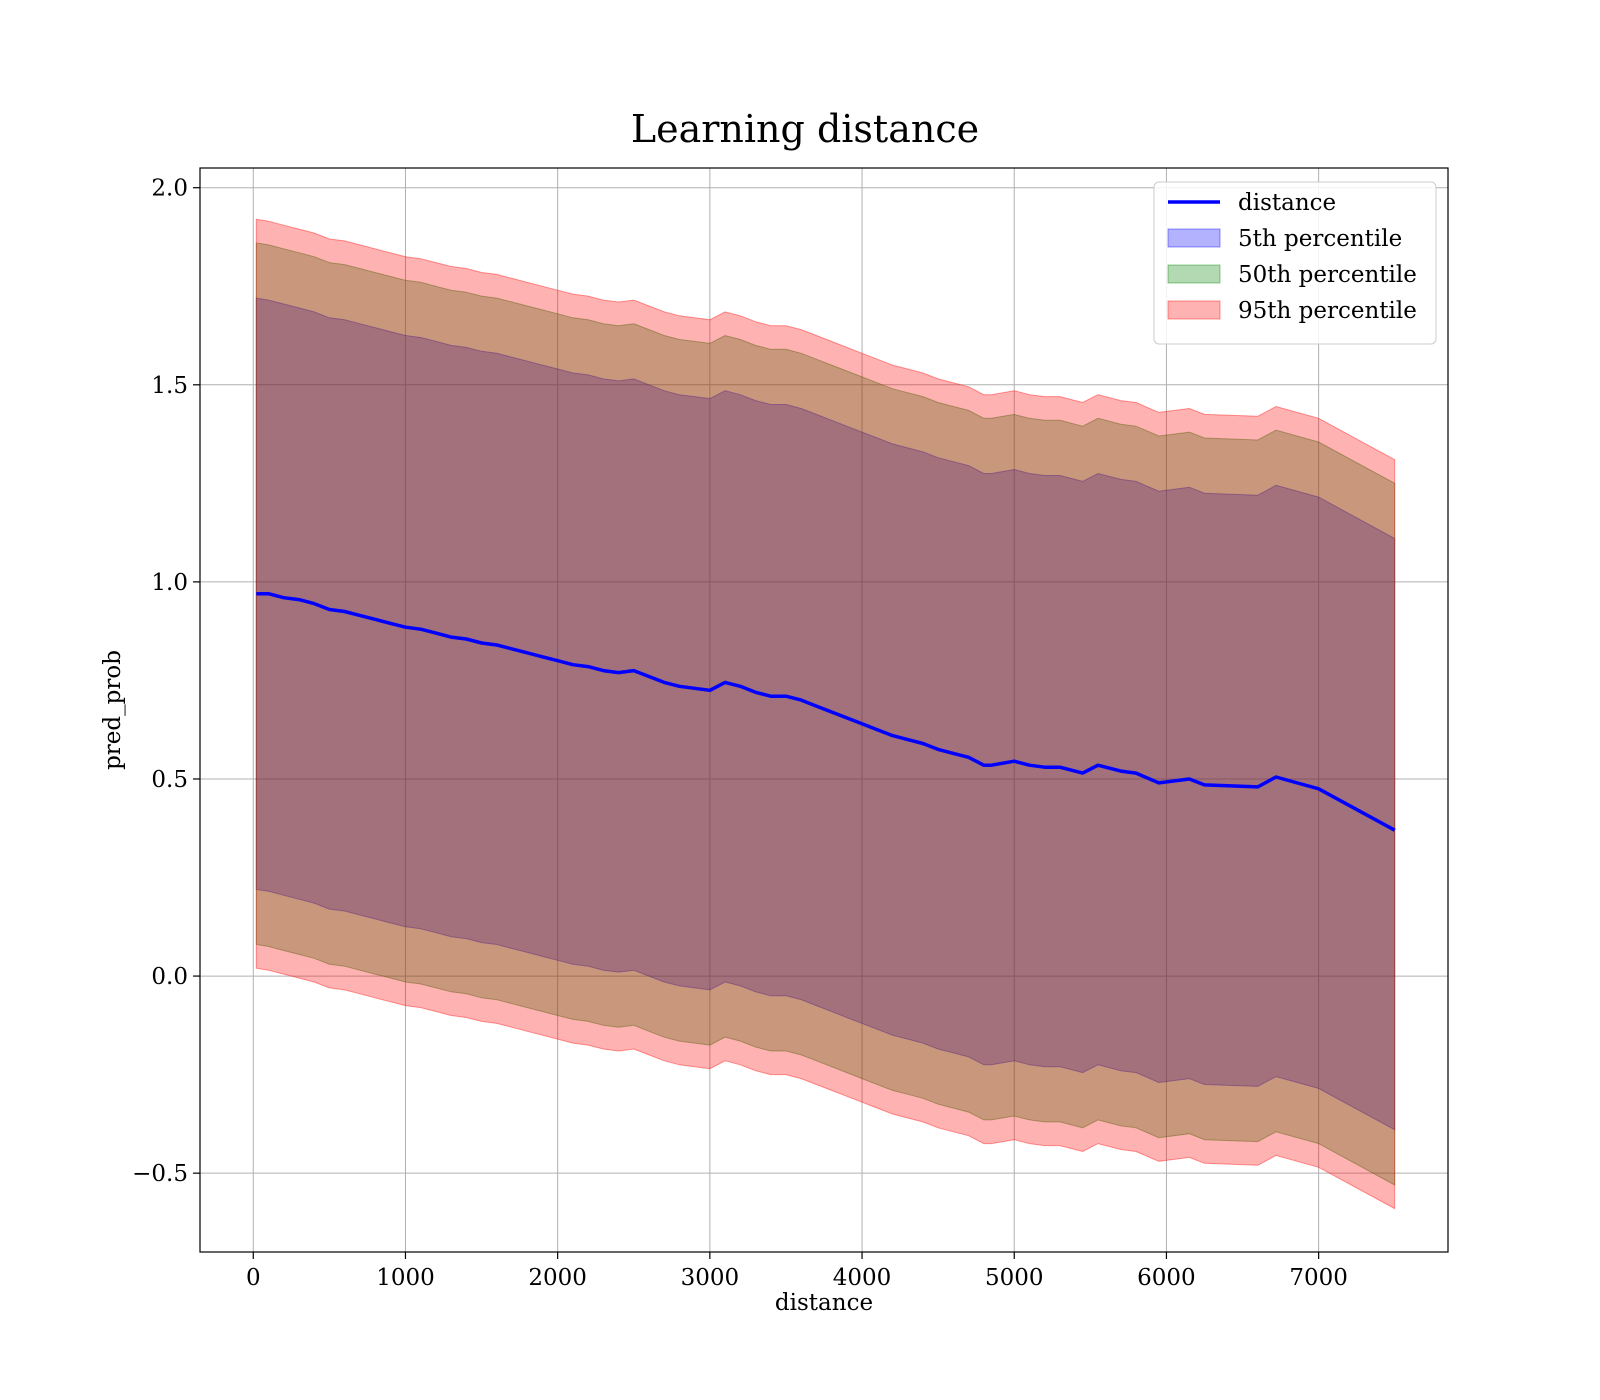 This screenshot has width=1600, height=1400. I want to click on x-tick-label: 4000, so click(862, 1278).